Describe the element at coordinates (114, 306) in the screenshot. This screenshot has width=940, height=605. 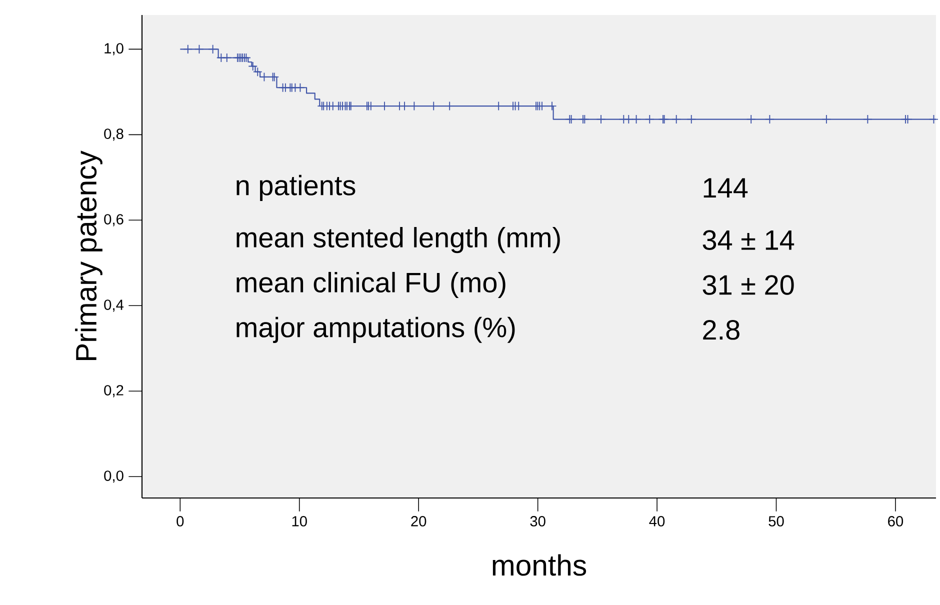
I see `y-tick-label: 0,4` at that location.